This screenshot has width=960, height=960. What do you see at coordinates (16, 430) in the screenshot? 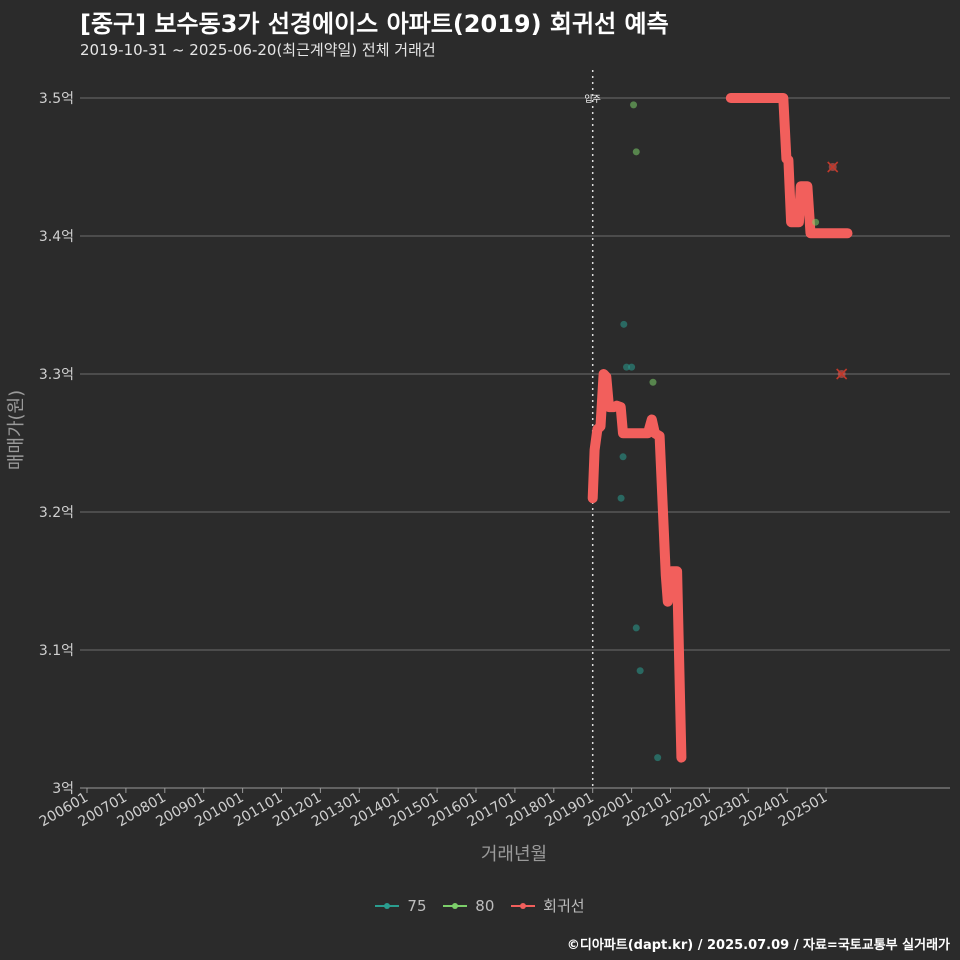
I see `y-axis-label: 매매가(원)` at bounding box center [16, 430].